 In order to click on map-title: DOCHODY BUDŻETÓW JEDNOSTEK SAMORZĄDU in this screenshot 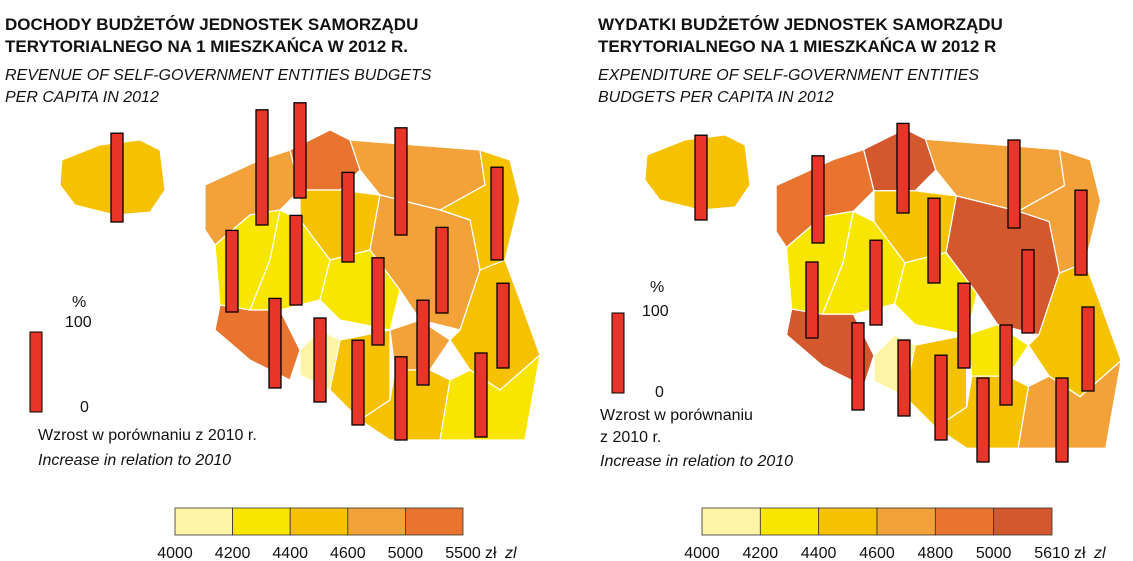, I will do `click(211, 24)`.